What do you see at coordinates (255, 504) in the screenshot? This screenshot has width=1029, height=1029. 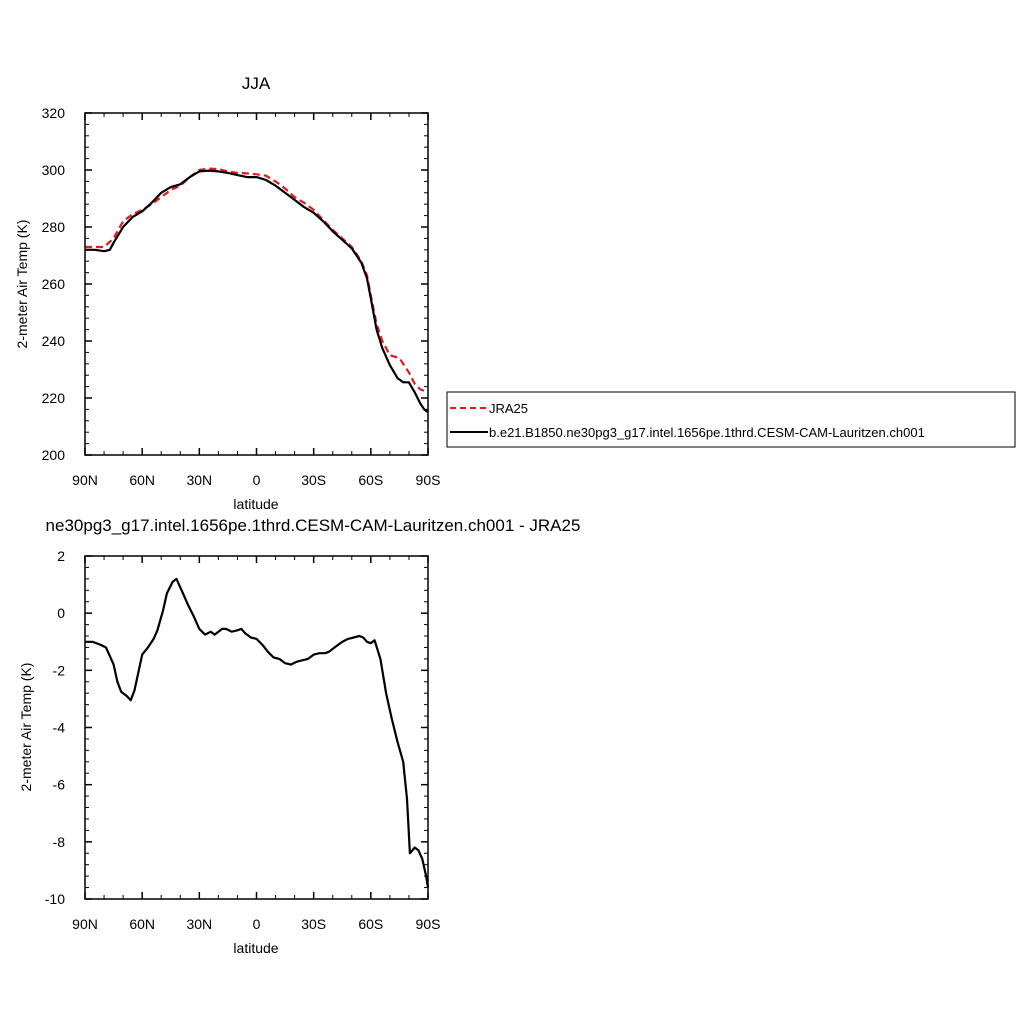 I see `top-x-axis-title: latitude` at bounding box center [255, 504].